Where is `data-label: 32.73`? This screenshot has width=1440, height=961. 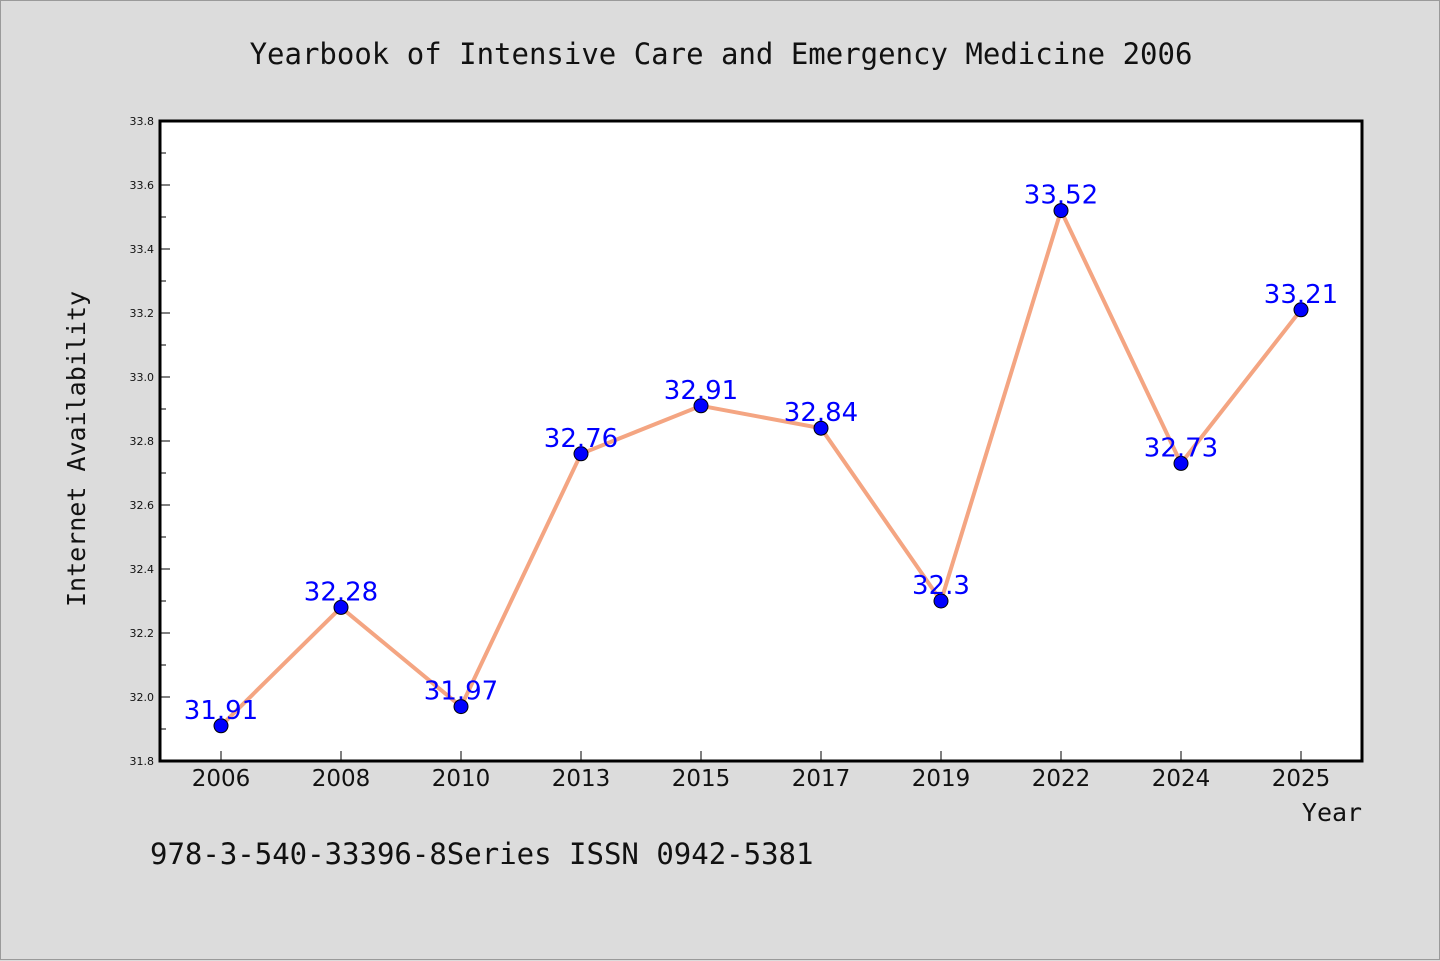
data-label: 32.73 is located at coordinates (1181, 448).